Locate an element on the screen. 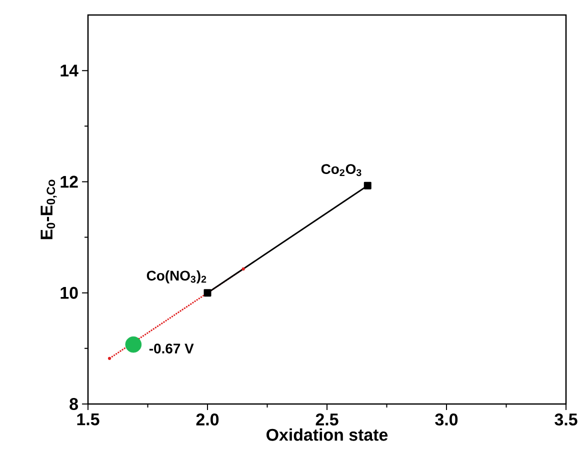  x-tick-label: 3.0 is located at coordinates (446, 419).